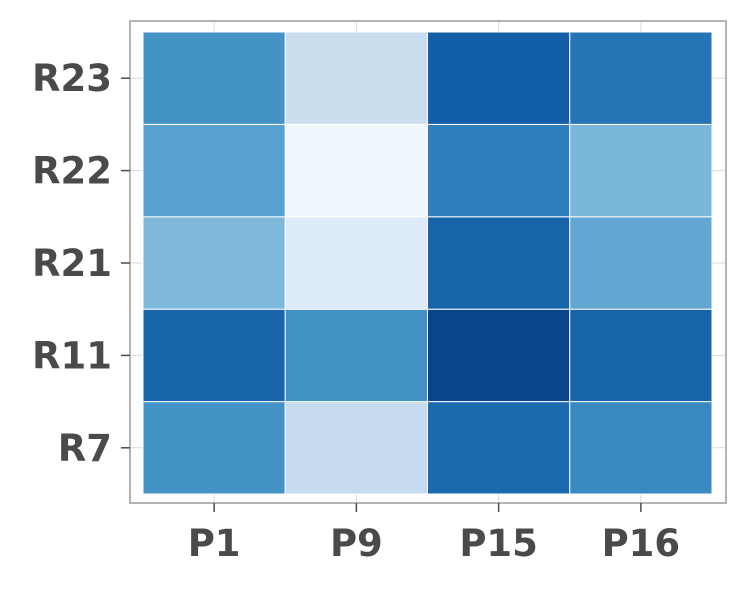 Image resolution: width=750 pixels, height=600 pixels. I want to click on x-tick-label: P15, so click(498, 543).